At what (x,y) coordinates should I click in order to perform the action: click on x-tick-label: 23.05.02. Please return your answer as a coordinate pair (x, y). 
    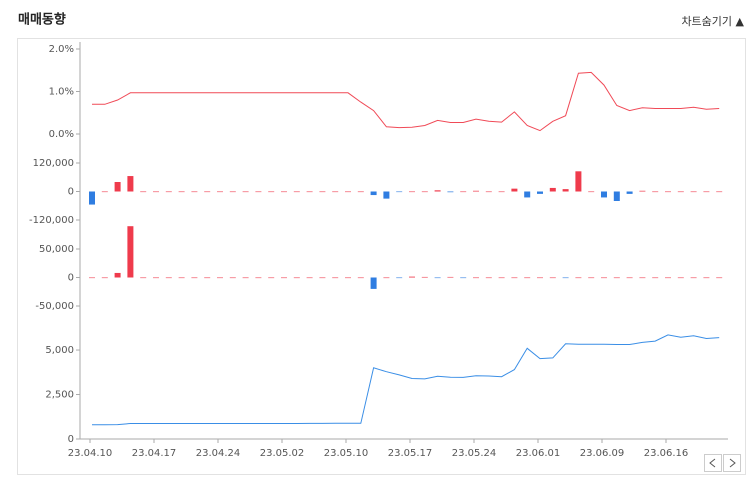
    Looking at the image, I should click on (282, 453).